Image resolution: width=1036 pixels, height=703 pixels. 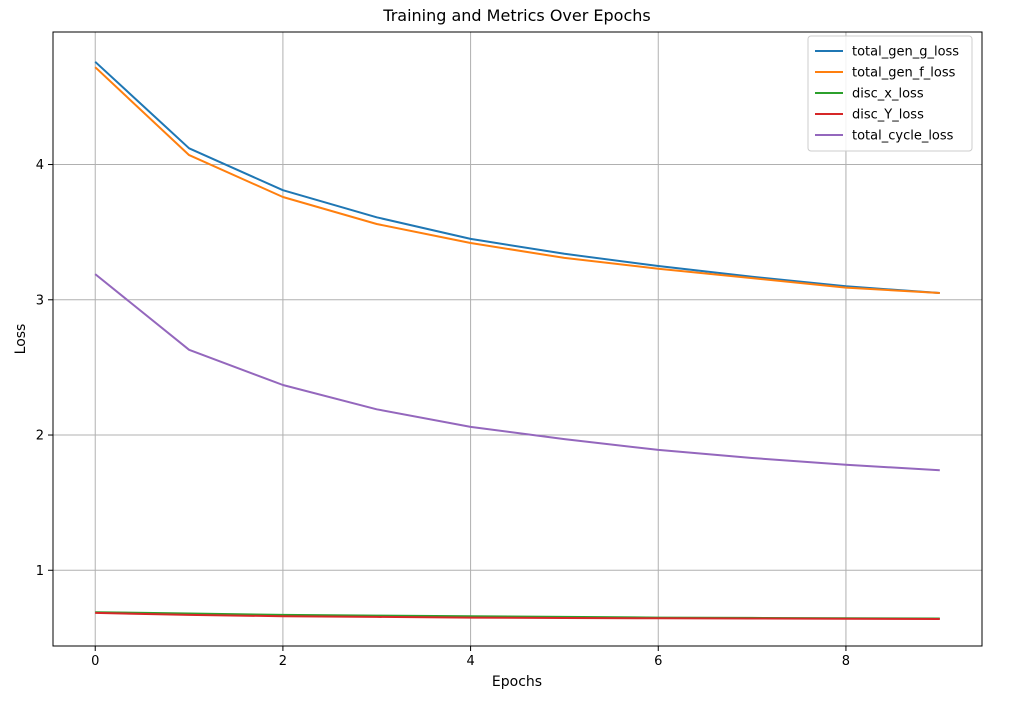 I want to click on y-tick-label: 3, so click(x=40, y=300).